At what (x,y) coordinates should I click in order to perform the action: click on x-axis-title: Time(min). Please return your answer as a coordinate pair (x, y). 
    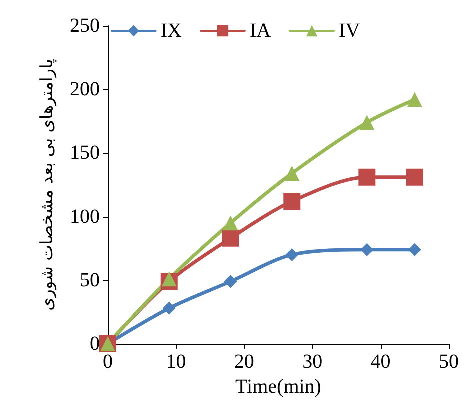
    Looking at the image, I should click on (279, 387).